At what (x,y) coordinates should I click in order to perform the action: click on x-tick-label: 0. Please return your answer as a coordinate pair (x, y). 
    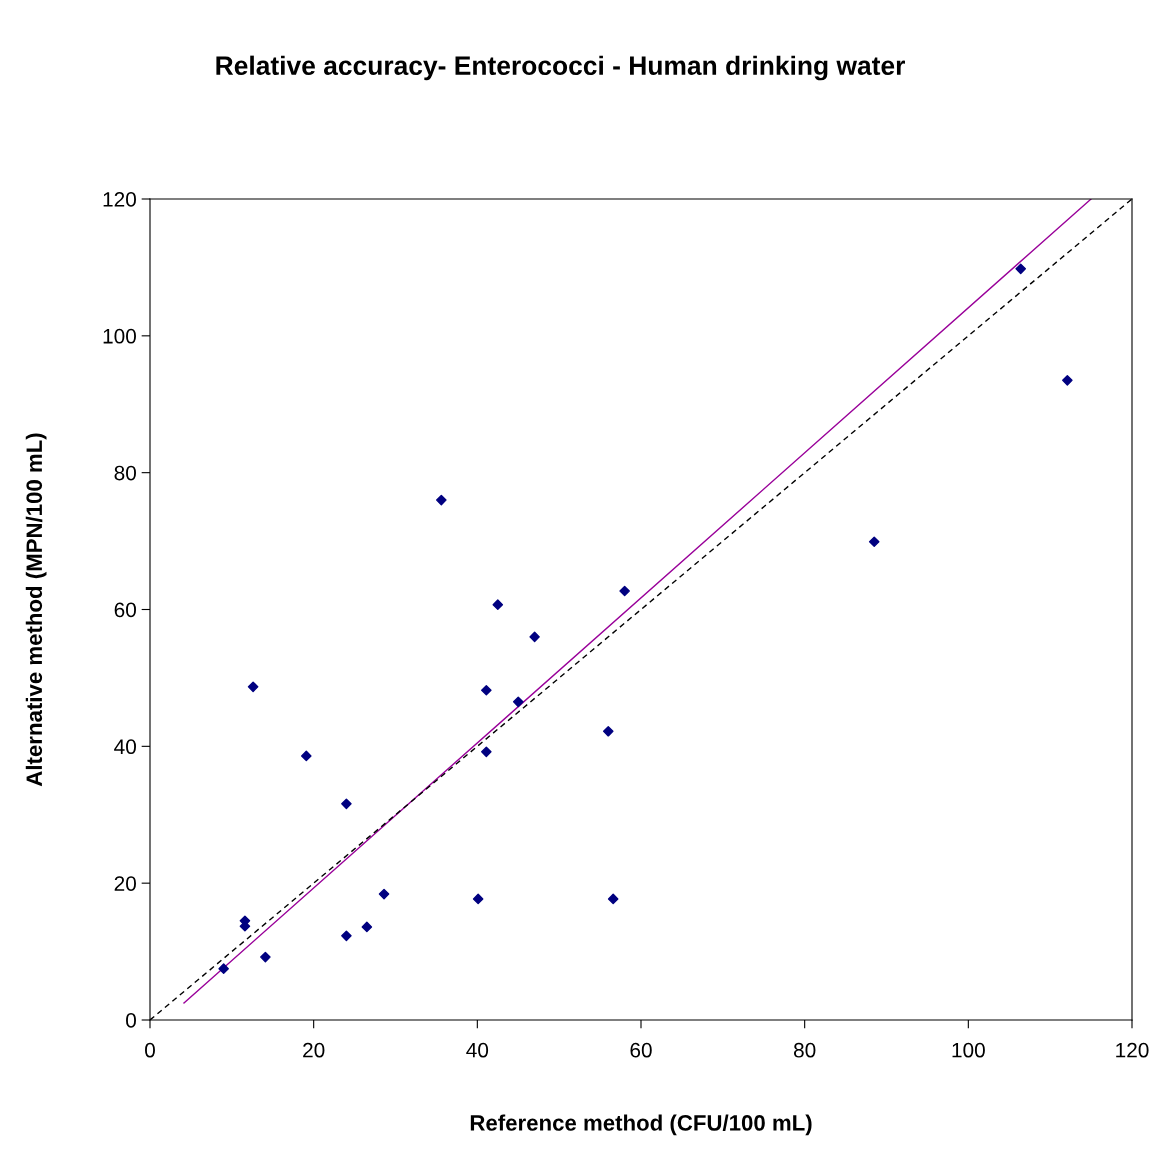
    Looking at the image, I should click on (150, 1050).